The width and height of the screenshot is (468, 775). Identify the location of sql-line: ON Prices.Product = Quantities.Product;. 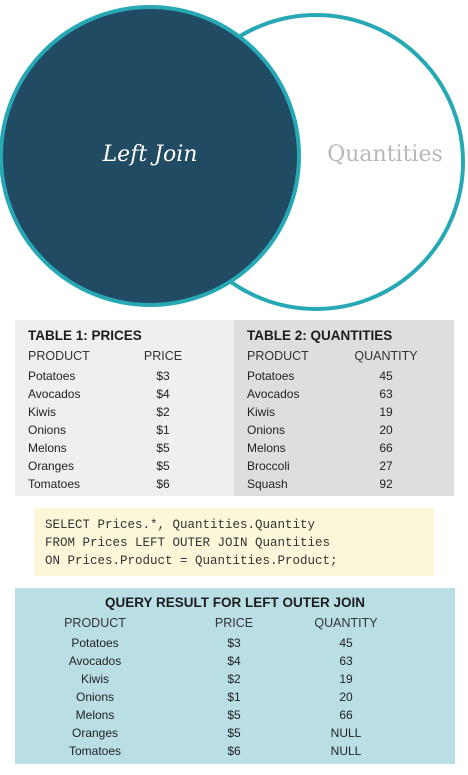
(191, 561).